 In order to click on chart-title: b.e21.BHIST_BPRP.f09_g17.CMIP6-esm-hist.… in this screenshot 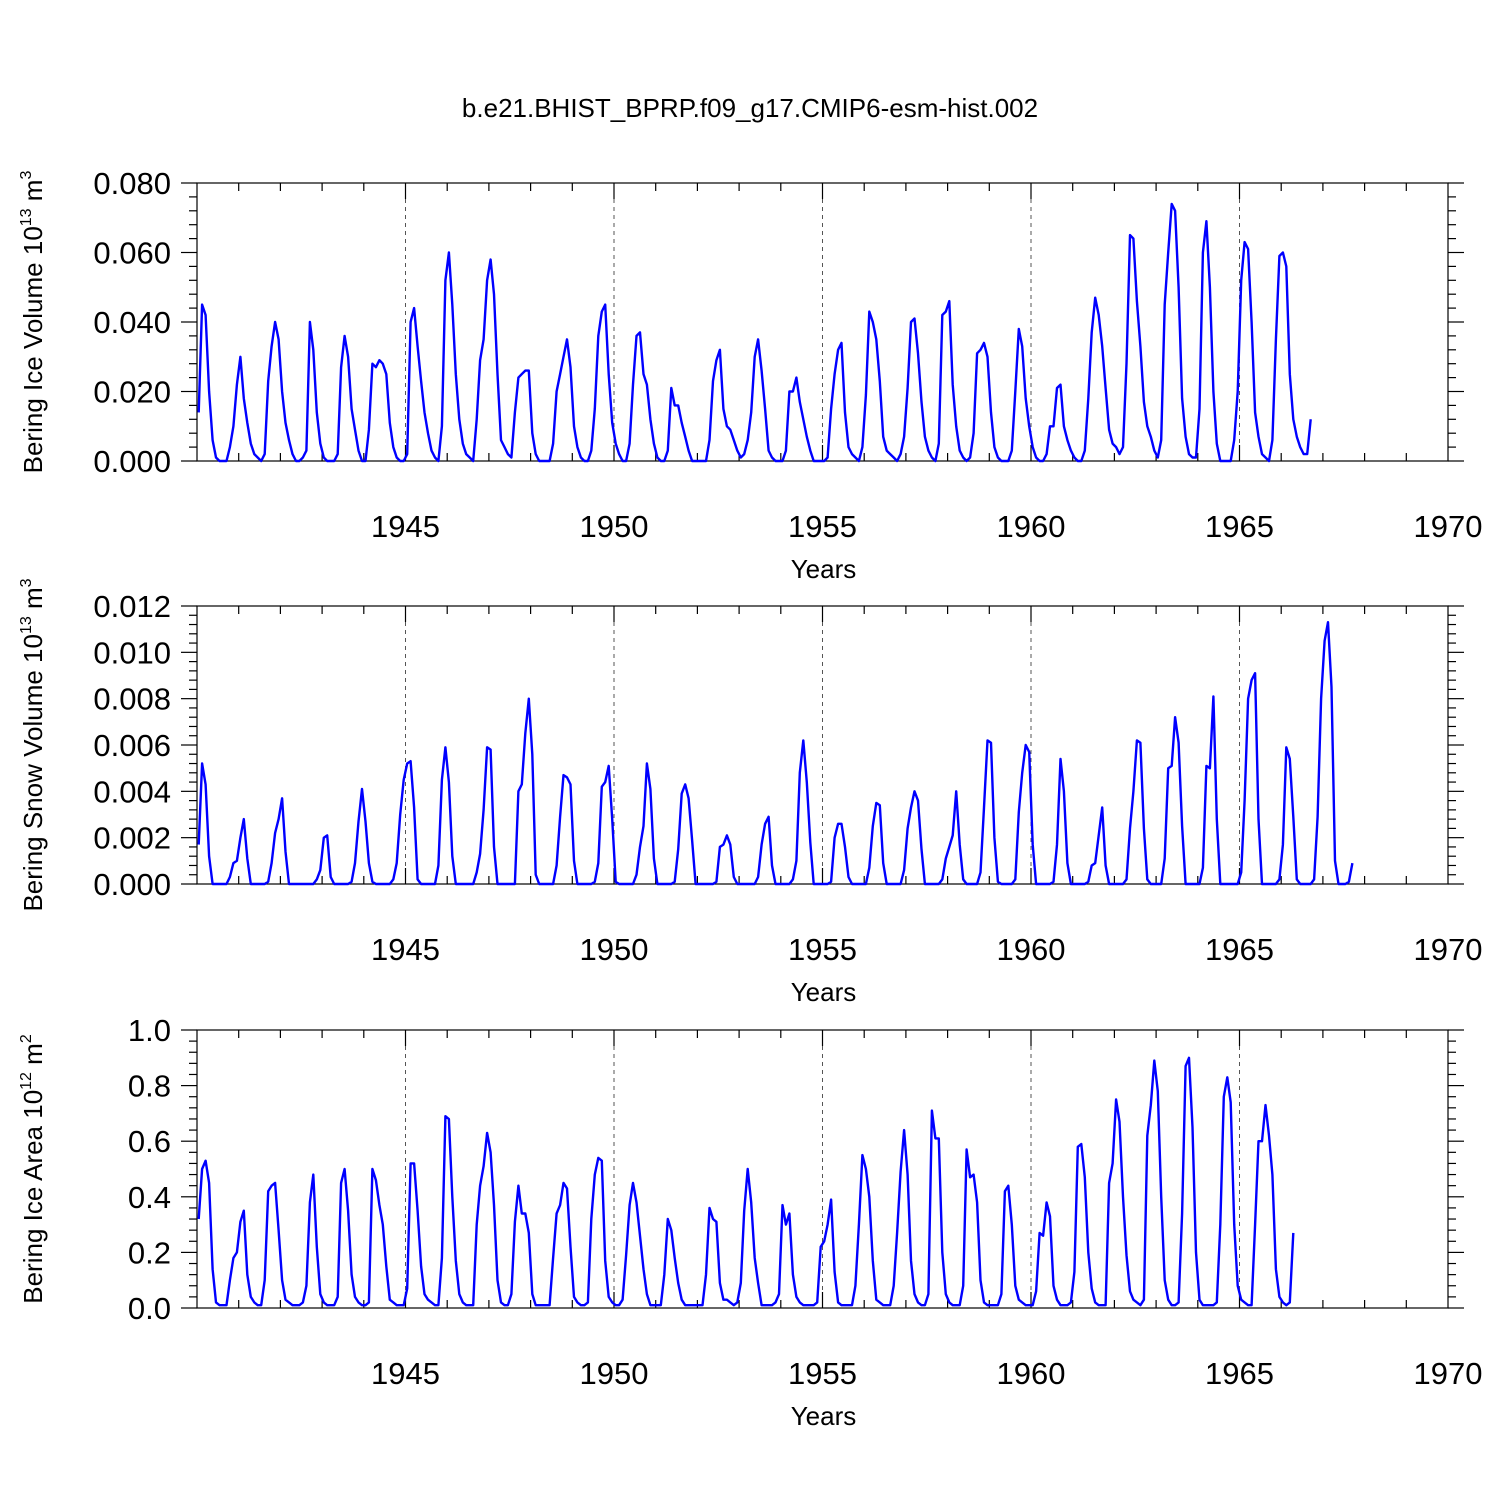, I will do `click(750, 108)`.